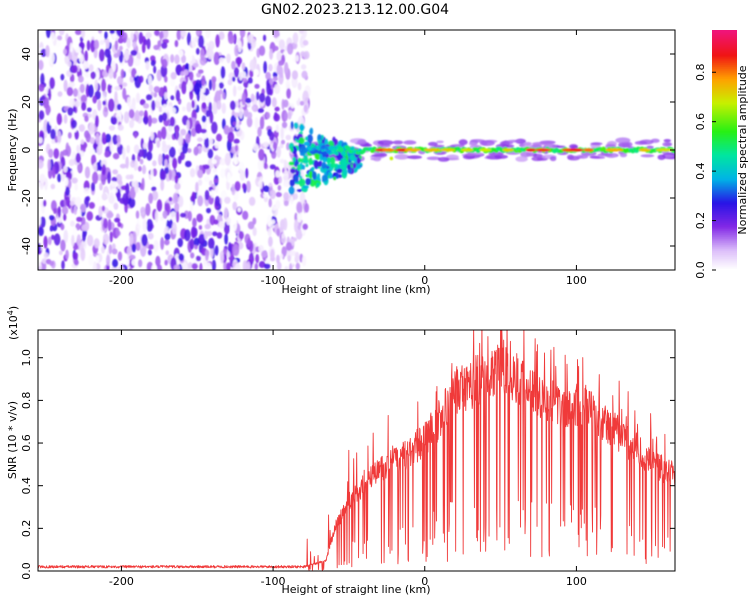  What do you see at coordinates (26, 443) in the screenshot?
I see `bottom-y-tick-label: 0.6` at bounding box center [26, 443].